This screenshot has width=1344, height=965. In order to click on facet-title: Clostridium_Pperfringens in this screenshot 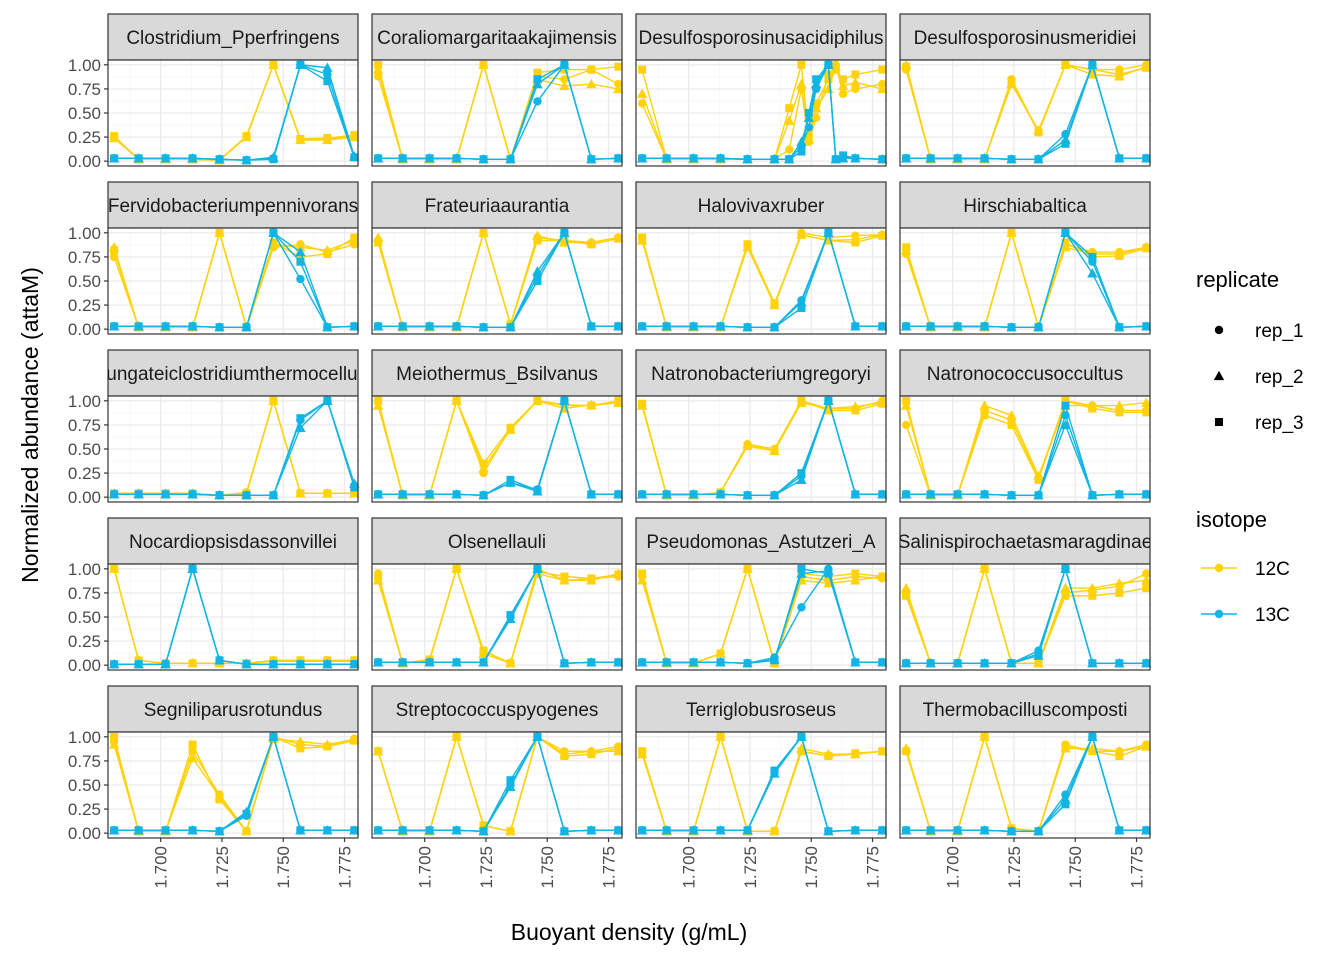, I will do `click(232, 38)`.